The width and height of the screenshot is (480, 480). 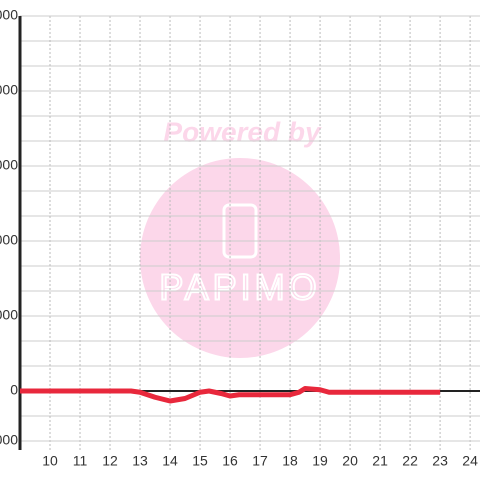 I want to click on x-tick-label: 15, so click(x=200, y=461).